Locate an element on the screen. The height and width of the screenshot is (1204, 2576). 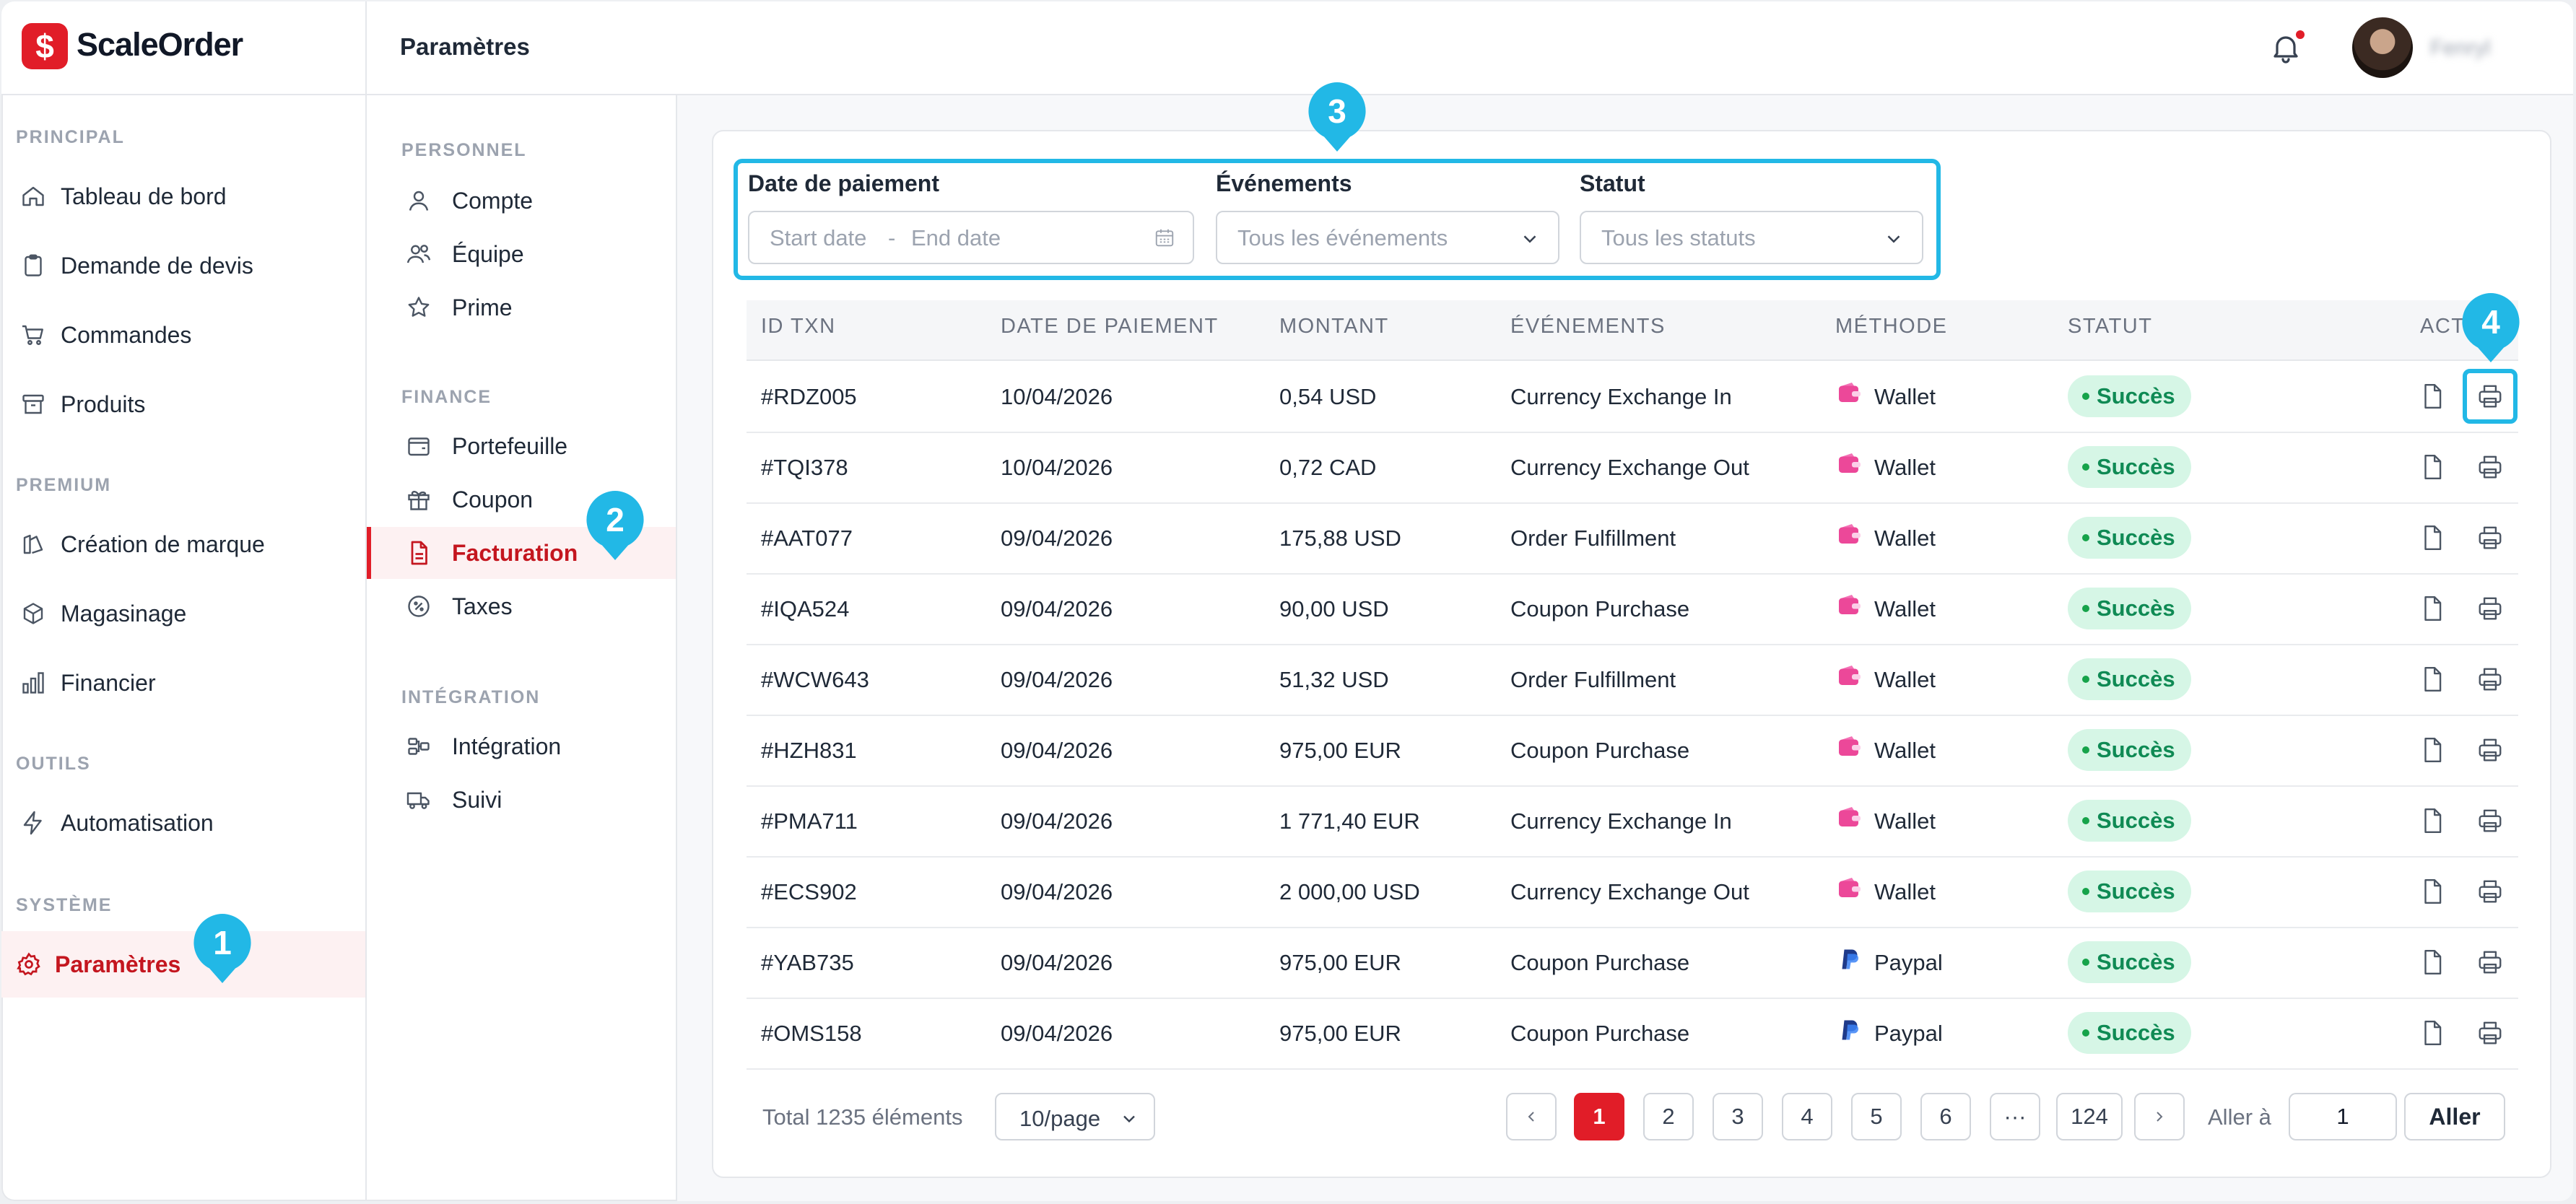
subnav-item-label: Prime is located at coordinates (482, 307).